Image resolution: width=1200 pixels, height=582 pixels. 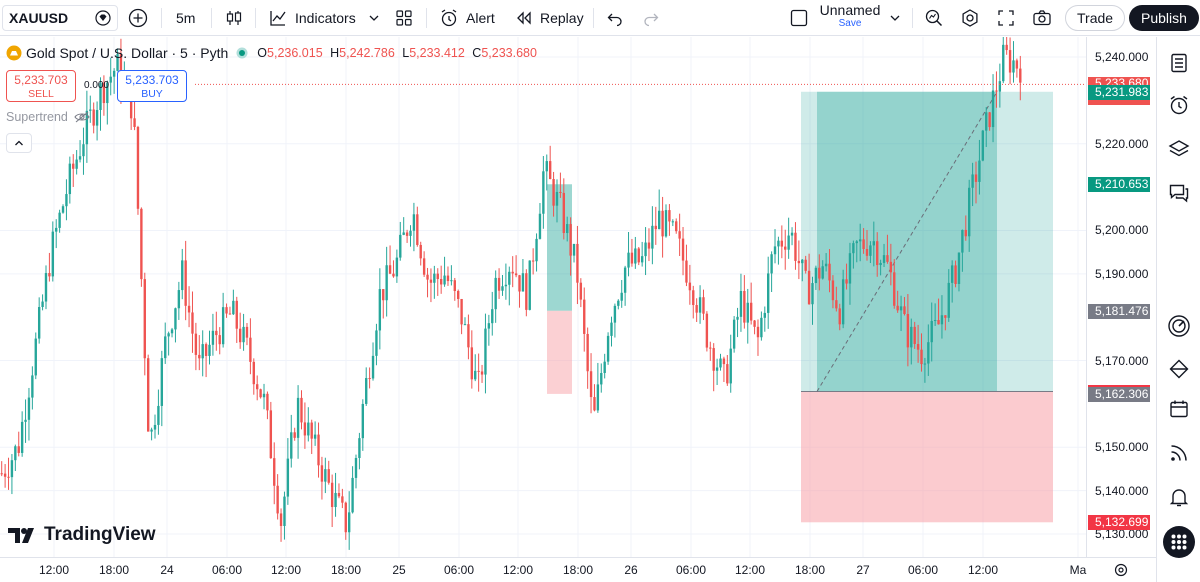 What do you see at coordinates (1179, 105) in the screenshot?
I see `alerts-button` at bounding box center [1179, 105].